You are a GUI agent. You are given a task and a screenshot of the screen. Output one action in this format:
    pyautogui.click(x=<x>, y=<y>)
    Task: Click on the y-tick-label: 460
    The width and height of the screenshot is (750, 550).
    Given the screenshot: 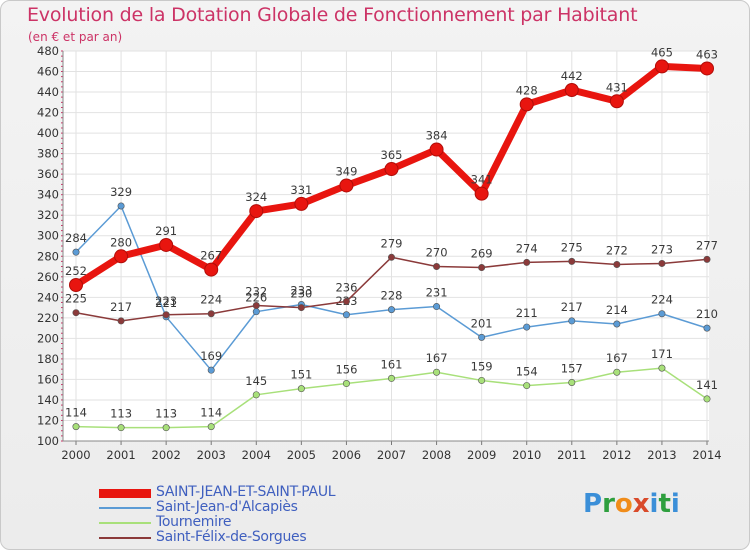 What is the action you would take?
    pyautogui.click(x=48, y=72)
    